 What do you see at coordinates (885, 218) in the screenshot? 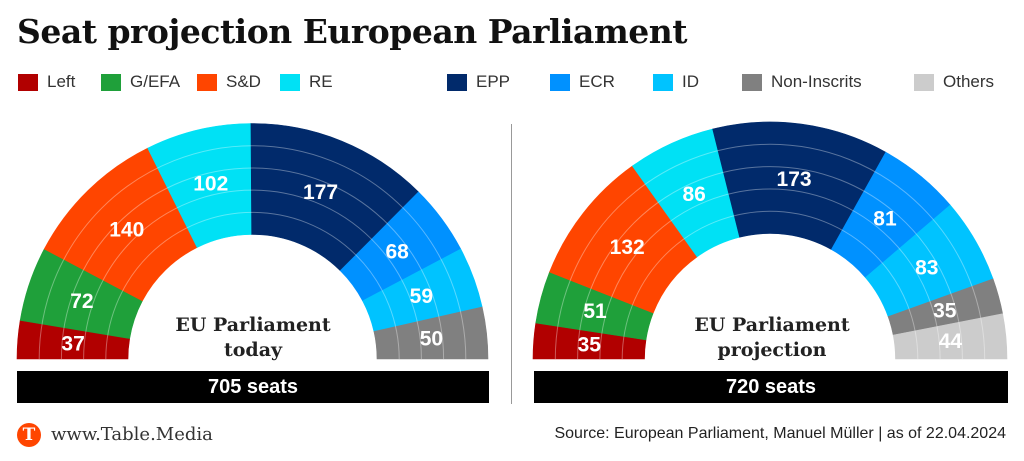
I see `value-label-ecr: 81` at bounding box center [885, 218].